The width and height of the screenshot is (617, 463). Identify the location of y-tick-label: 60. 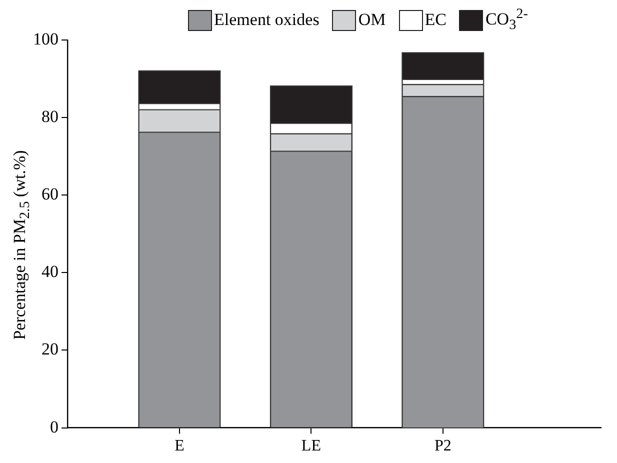
(50, 194).